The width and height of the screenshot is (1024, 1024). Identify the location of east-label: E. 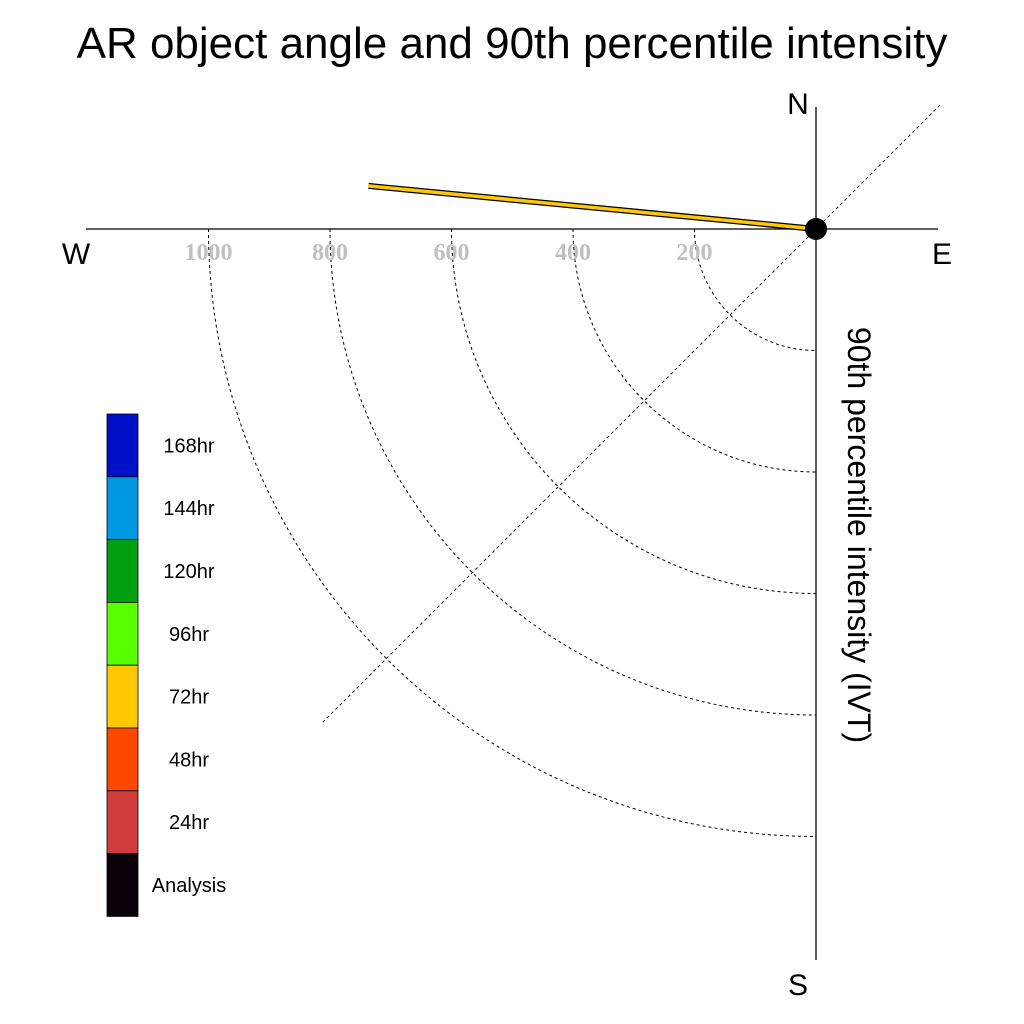
(942, 254).